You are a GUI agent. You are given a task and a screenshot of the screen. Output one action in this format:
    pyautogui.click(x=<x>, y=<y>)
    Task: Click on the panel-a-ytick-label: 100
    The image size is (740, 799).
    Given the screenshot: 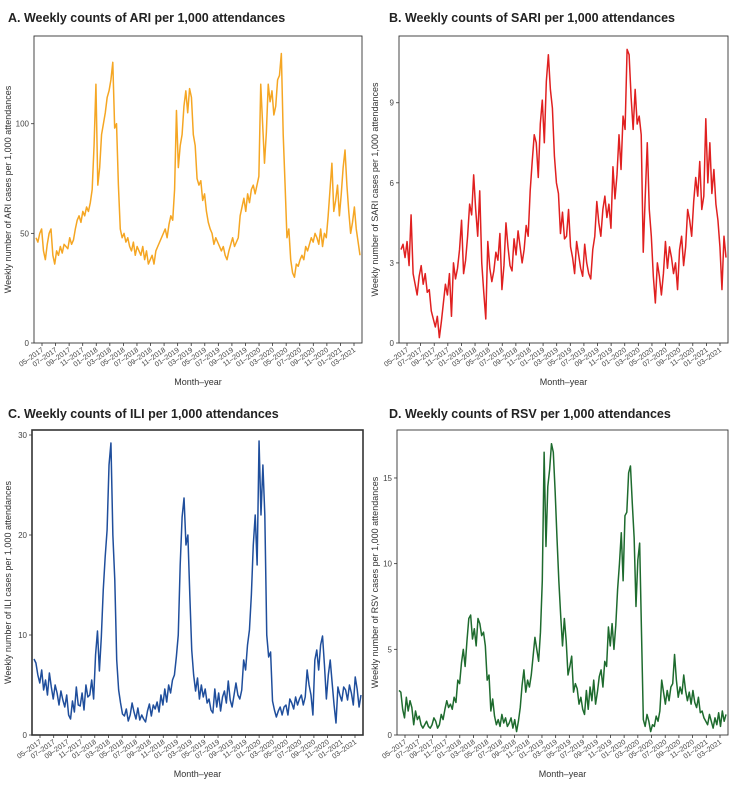 What is the action you would take?
    pyautogui.click(x=23, y=124)
    